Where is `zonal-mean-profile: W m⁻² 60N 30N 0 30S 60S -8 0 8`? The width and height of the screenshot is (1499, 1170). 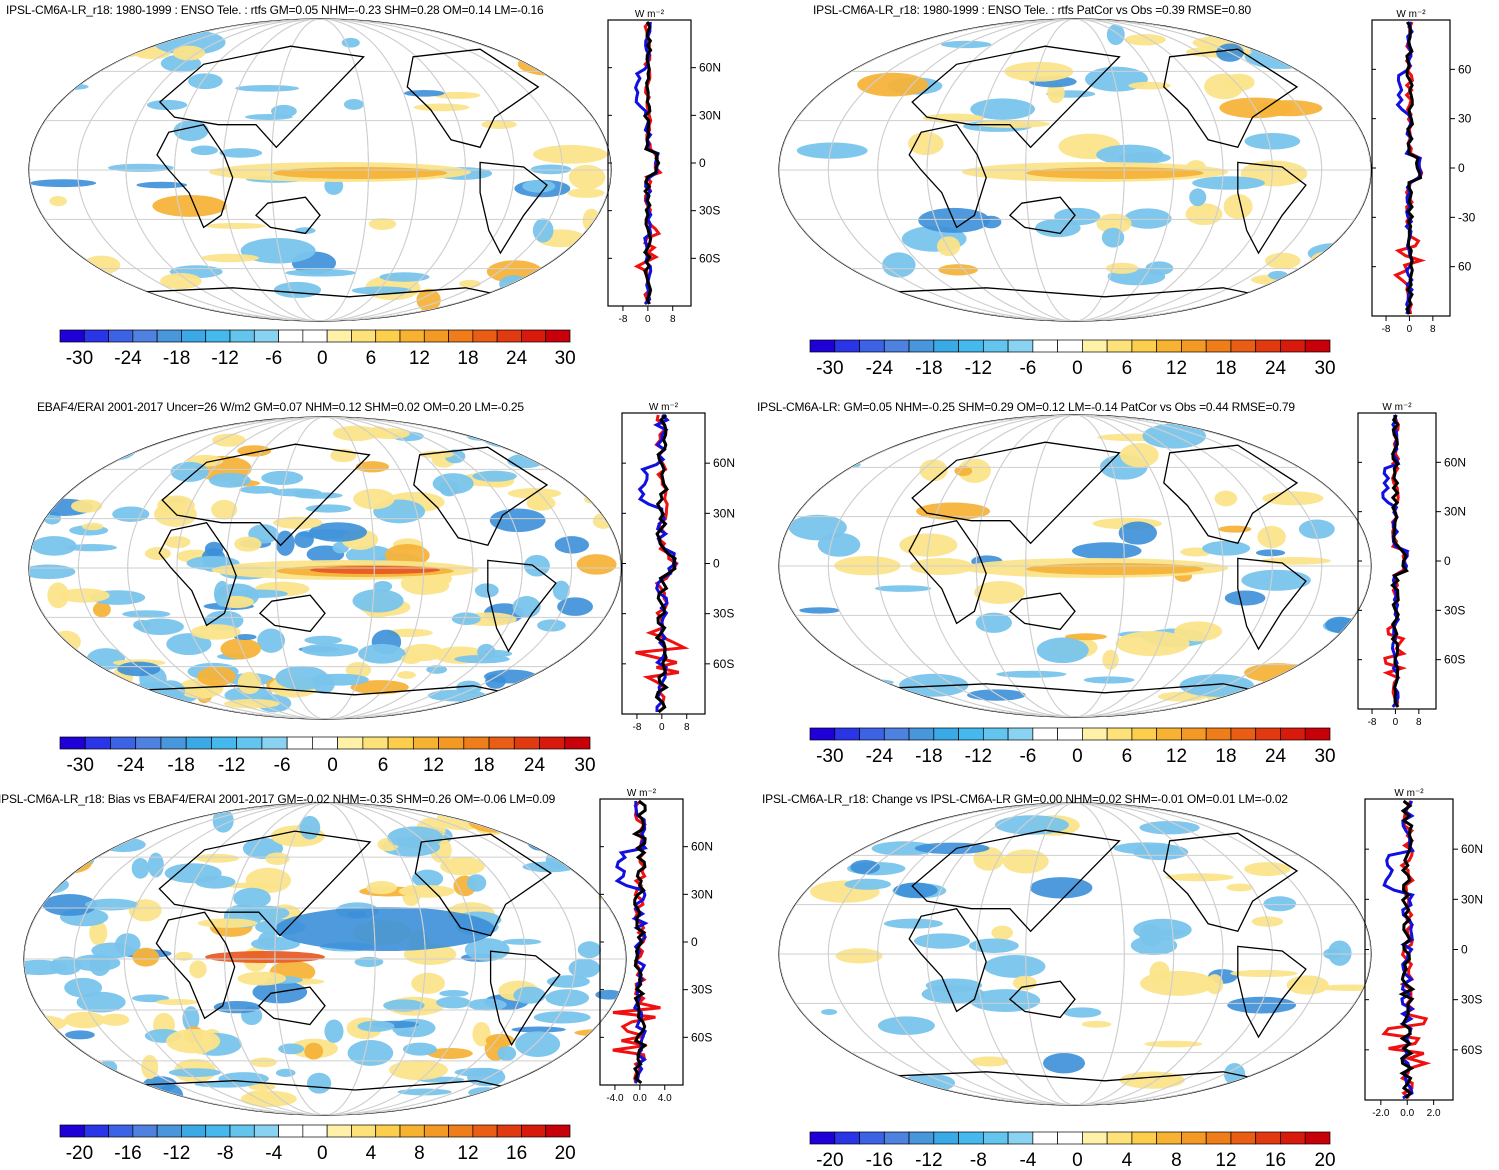 zonal-mean-profile: W m⁻² 60N 30N 0 30S 60S -8 0 8 is located at coordinates (678, 567).